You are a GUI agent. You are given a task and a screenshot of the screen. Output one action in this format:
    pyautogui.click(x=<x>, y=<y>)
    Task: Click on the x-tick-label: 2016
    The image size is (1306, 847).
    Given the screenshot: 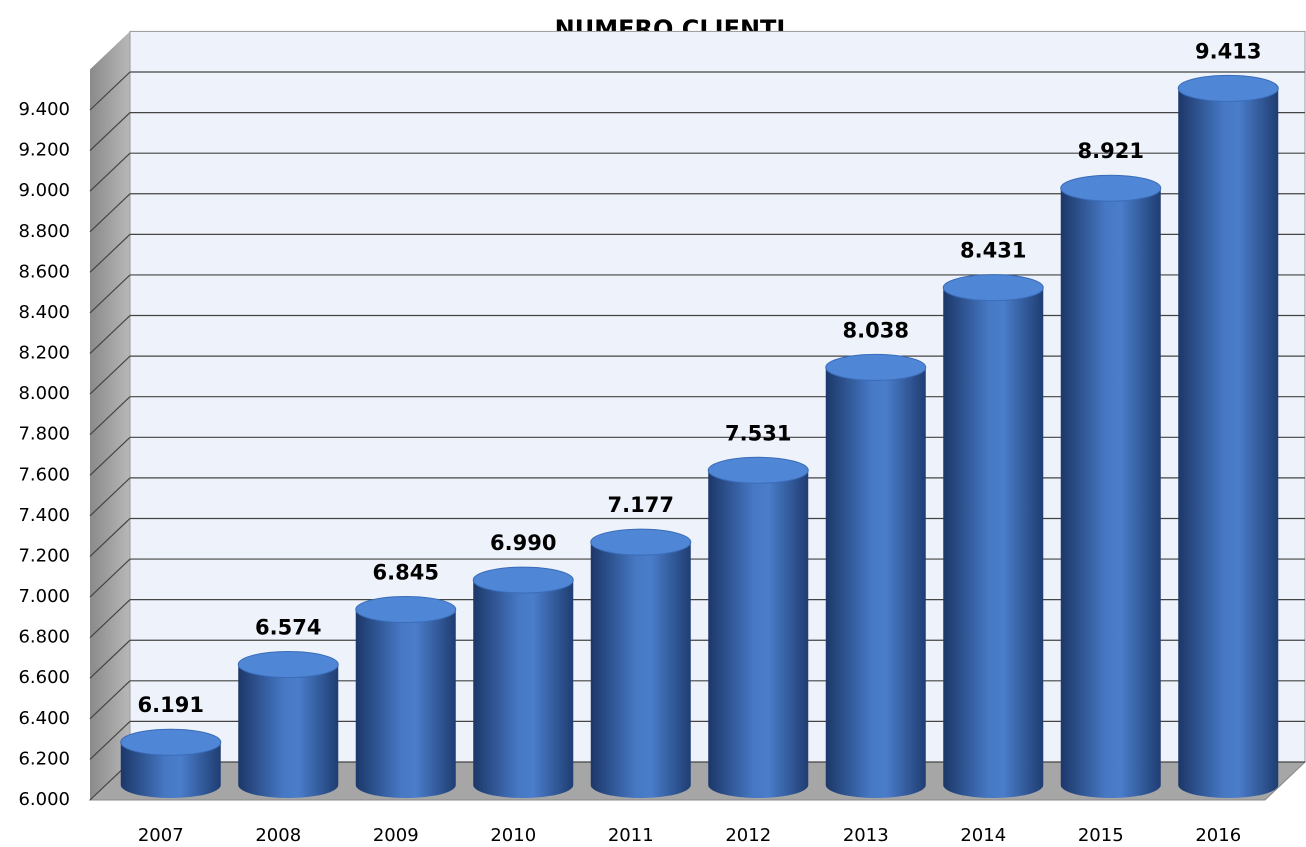 What is the action you would take?
    pyautogui.click(x=1218, y=835)
    